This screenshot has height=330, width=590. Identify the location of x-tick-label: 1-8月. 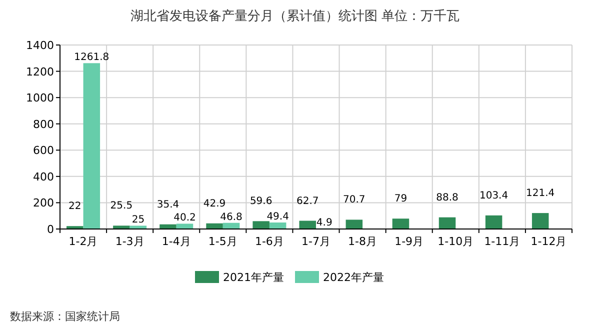
(363, 241).